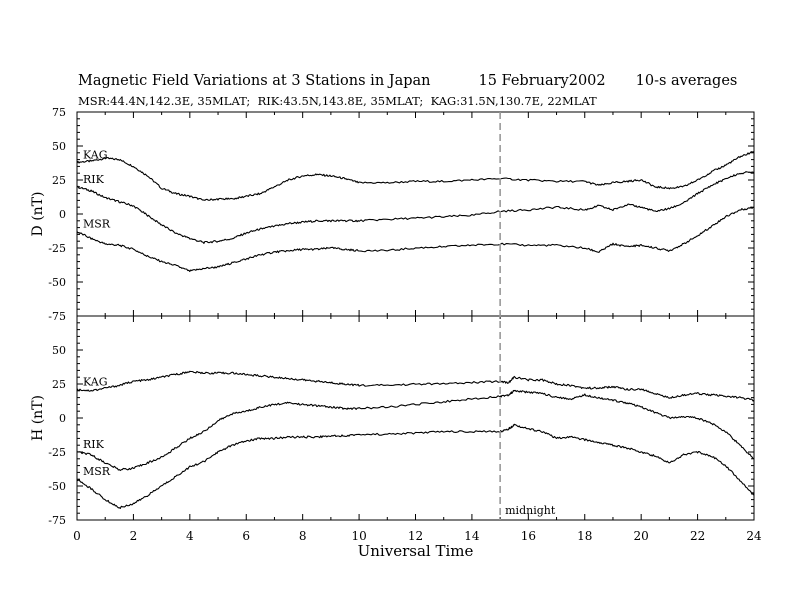  What do you see at coordinates (528, 536) in the screenshot?
I see `x-tick-label: 16` at bounding box center [528, 536].